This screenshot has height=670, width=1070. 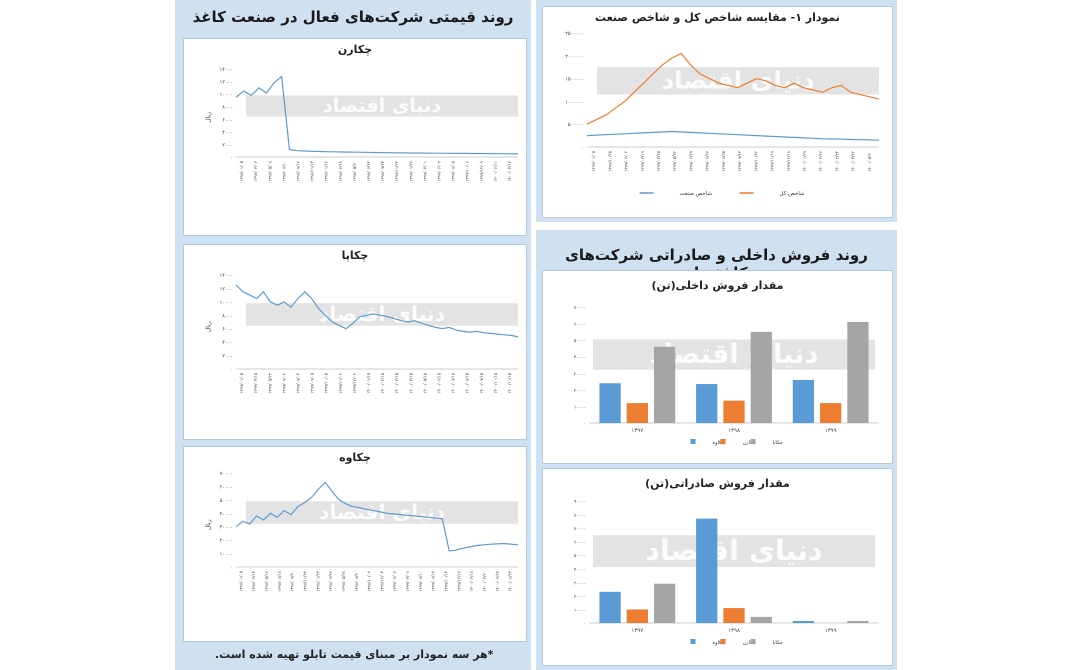 What do you see at coordinates (836, 161) in the screenshot?
I see `x-tick-label: ۱۴۰۰/۰۳/۲۴` at bounding box center [836, 161].